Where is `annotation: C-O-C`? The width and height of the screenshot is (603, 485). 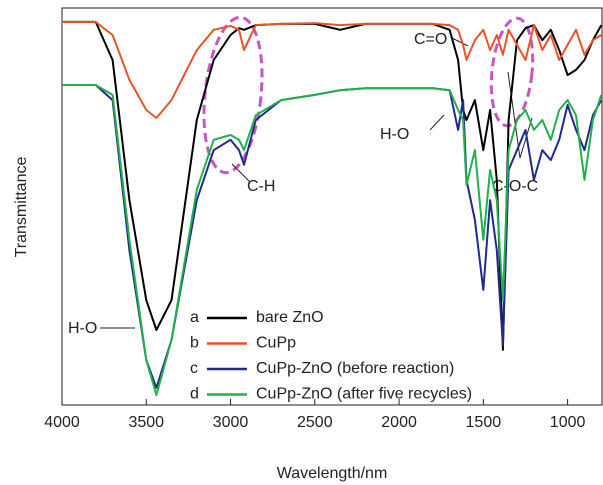 annotation: C-O-C is located at coordinates (515, 186).